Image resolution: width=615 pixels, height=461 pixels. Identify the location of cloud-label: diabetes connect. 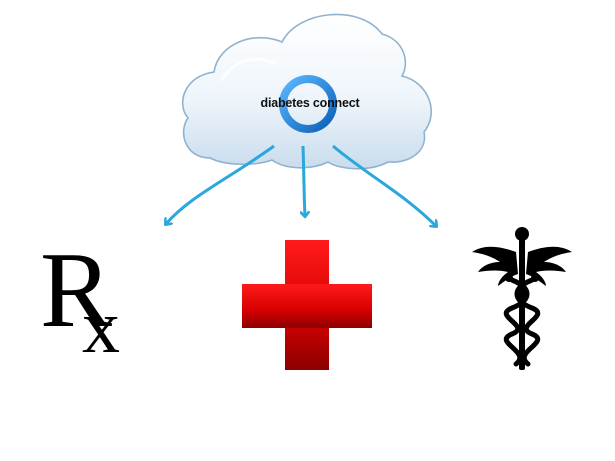
(310, 103).